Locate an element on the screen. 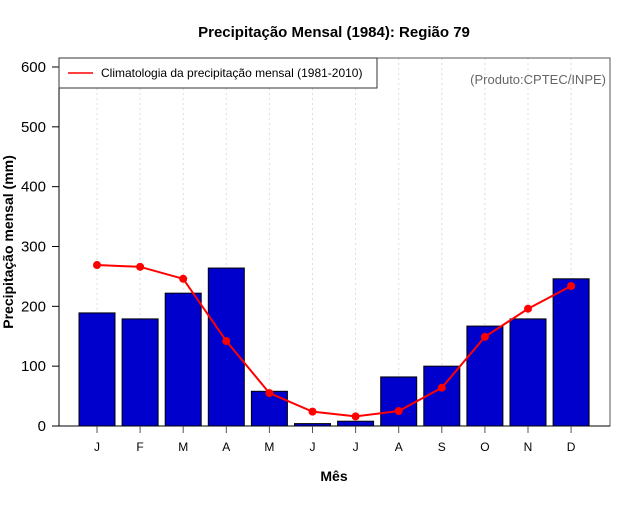 The image size is (640, 505). x-axis-label: Mês is located at coordinates (333, 476).